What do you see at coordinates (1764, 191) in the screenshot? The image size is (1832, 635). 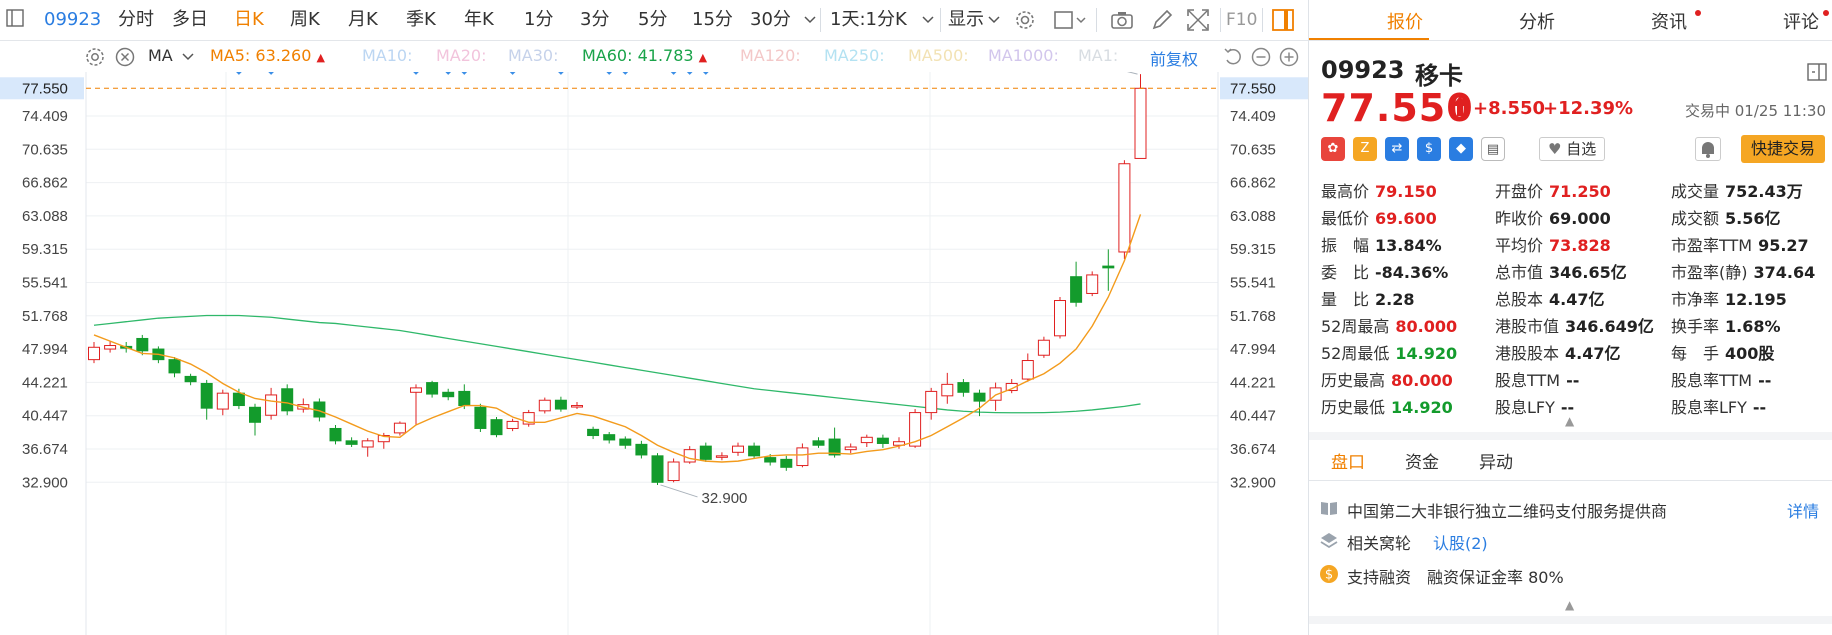 I see `quote-field-value: 752.43万` at bounding box center [1764, 191].